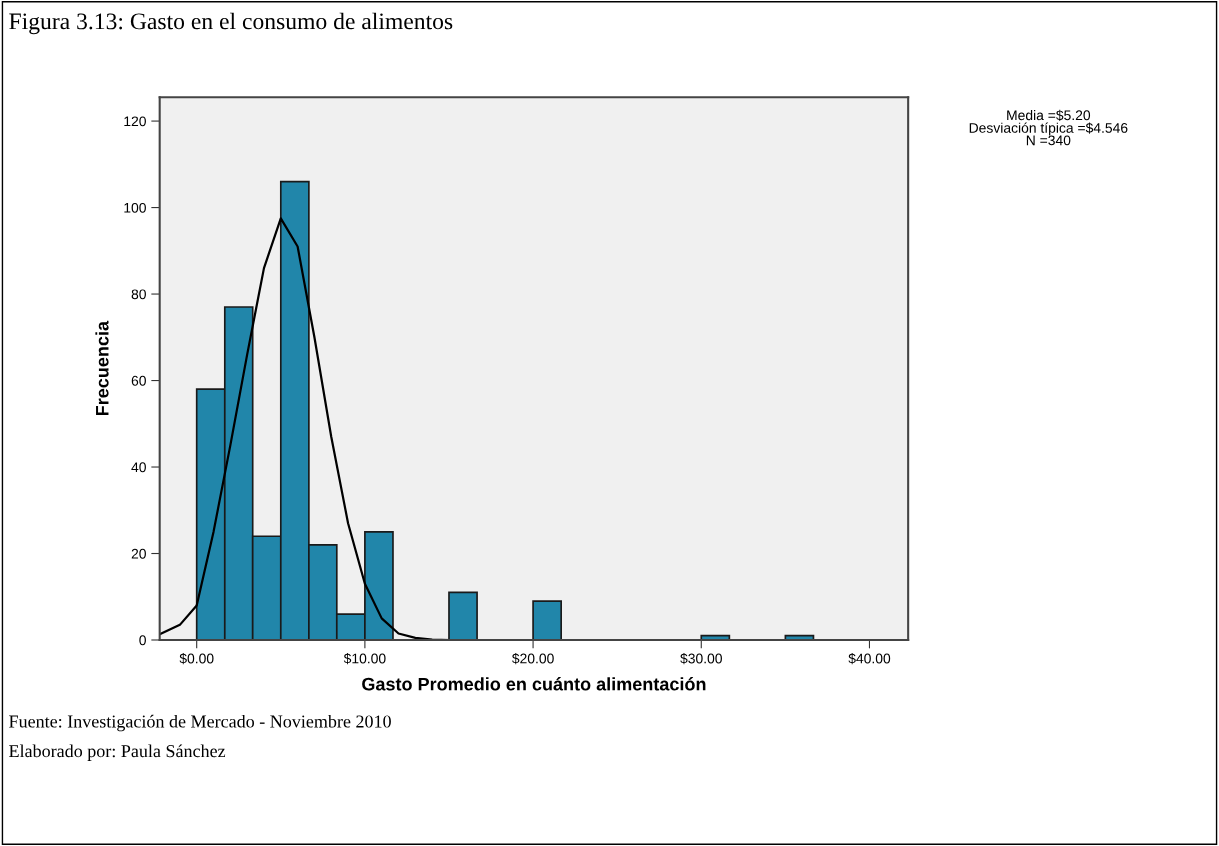 The image size is (1219, 846). What do you see at coordinates (200, 723) in the screenshot?
I see `source-note: Fuente: Investigación de Mercado - Noviembre 2010` at bounding box center [200, 723].